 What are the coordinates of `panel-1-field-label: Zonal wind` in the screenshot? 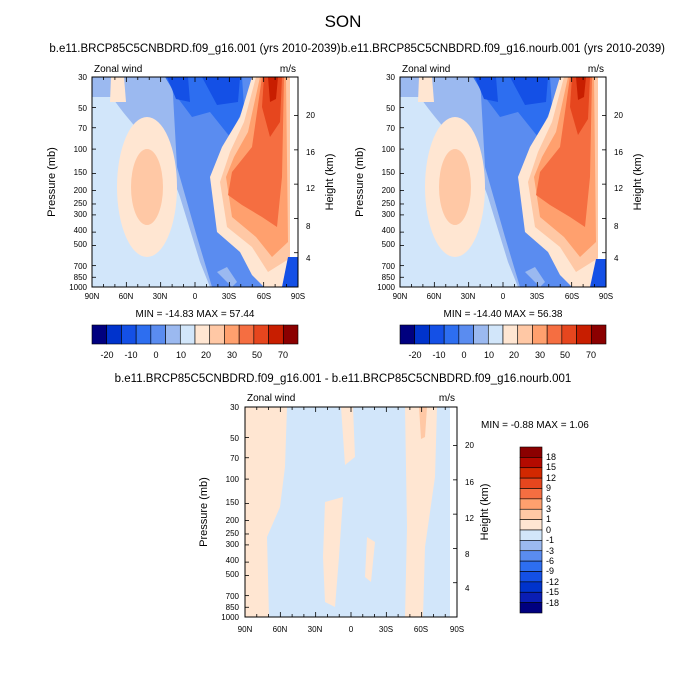 It's located at (118, 69).